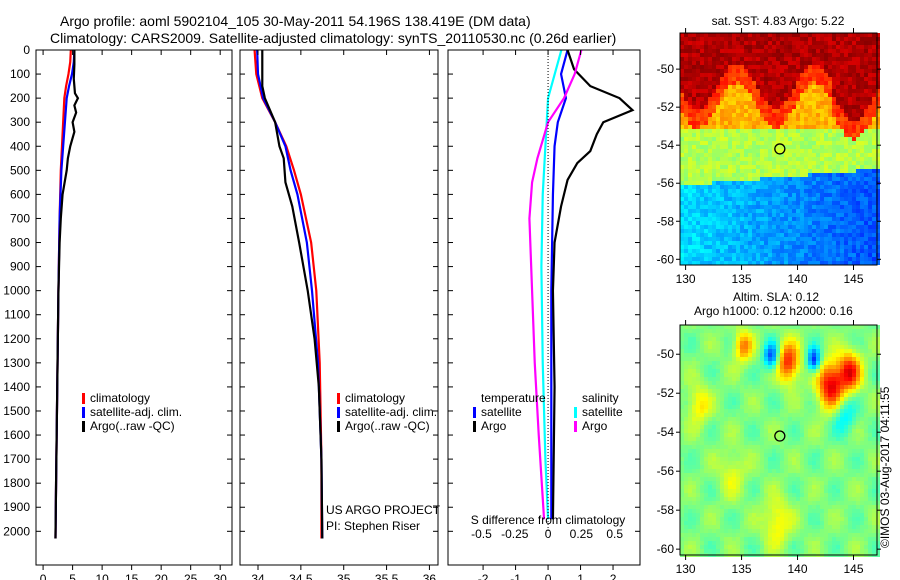  I want to click on series-t-satellite, so click(559, 284).